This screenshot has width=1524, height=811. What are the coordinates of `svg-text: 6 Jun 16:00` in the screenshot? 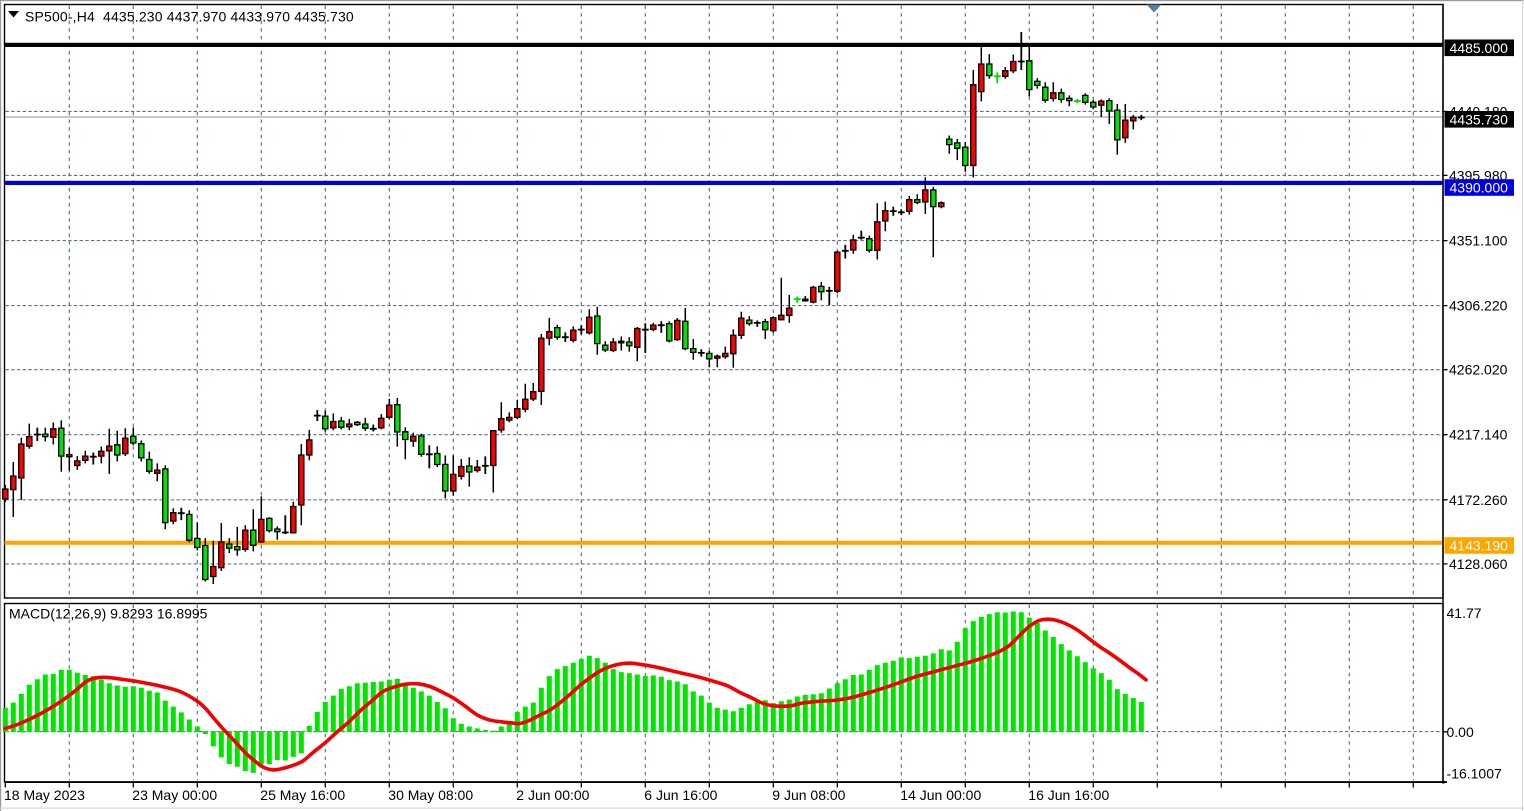 It's located at (680, 795).